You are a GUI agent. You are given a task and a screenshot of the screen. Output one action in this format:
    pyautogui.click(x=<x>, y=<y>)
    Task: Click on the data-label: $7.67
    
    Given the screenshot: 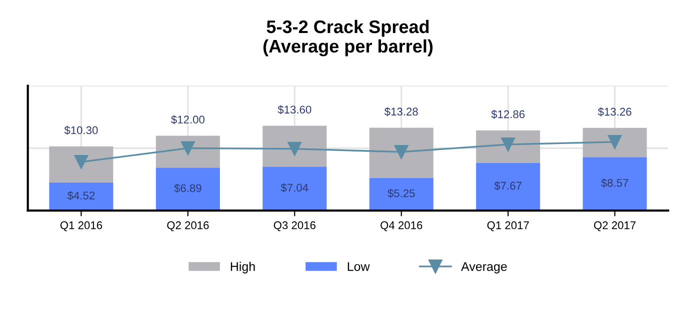 What is the action you would take?
    pyautogui.click(x=508, y=185)
    